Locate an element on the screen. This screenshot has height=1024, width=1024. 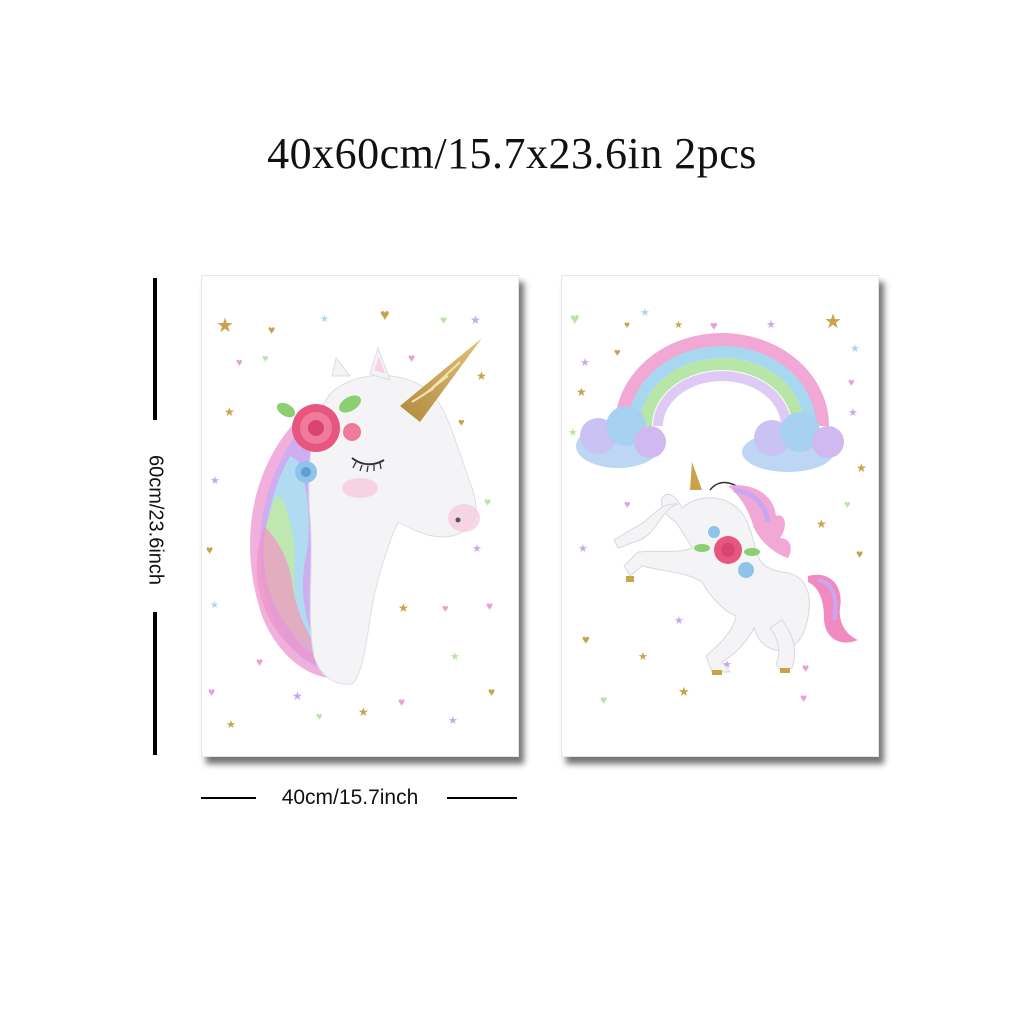
width-dimension-label: 40cm/15.7inch is located at coordinates (350, 797).